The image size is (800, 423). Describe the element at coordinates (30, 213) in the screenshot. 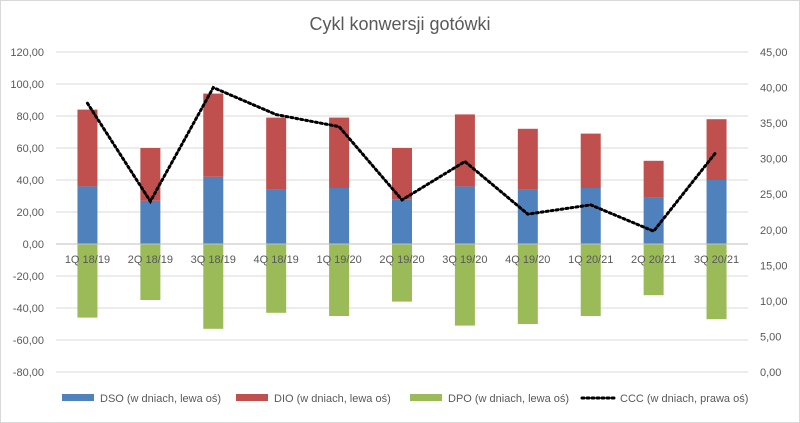

I see `left-tick-label: 20,00` at that location.